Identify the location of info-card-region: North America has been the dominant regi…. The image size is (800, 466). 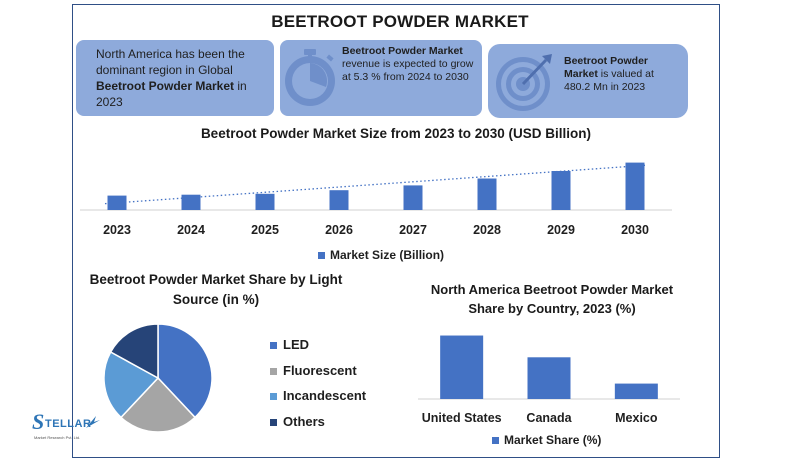
(175, 78).